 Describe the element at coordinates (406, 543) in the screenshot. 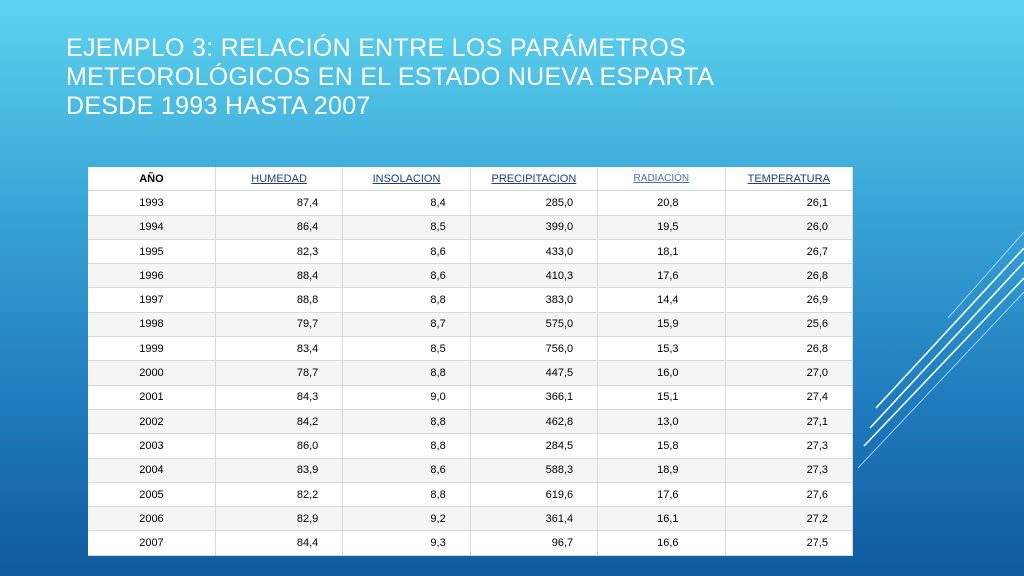

I see `cell-insolacion: 9,3` at that location.